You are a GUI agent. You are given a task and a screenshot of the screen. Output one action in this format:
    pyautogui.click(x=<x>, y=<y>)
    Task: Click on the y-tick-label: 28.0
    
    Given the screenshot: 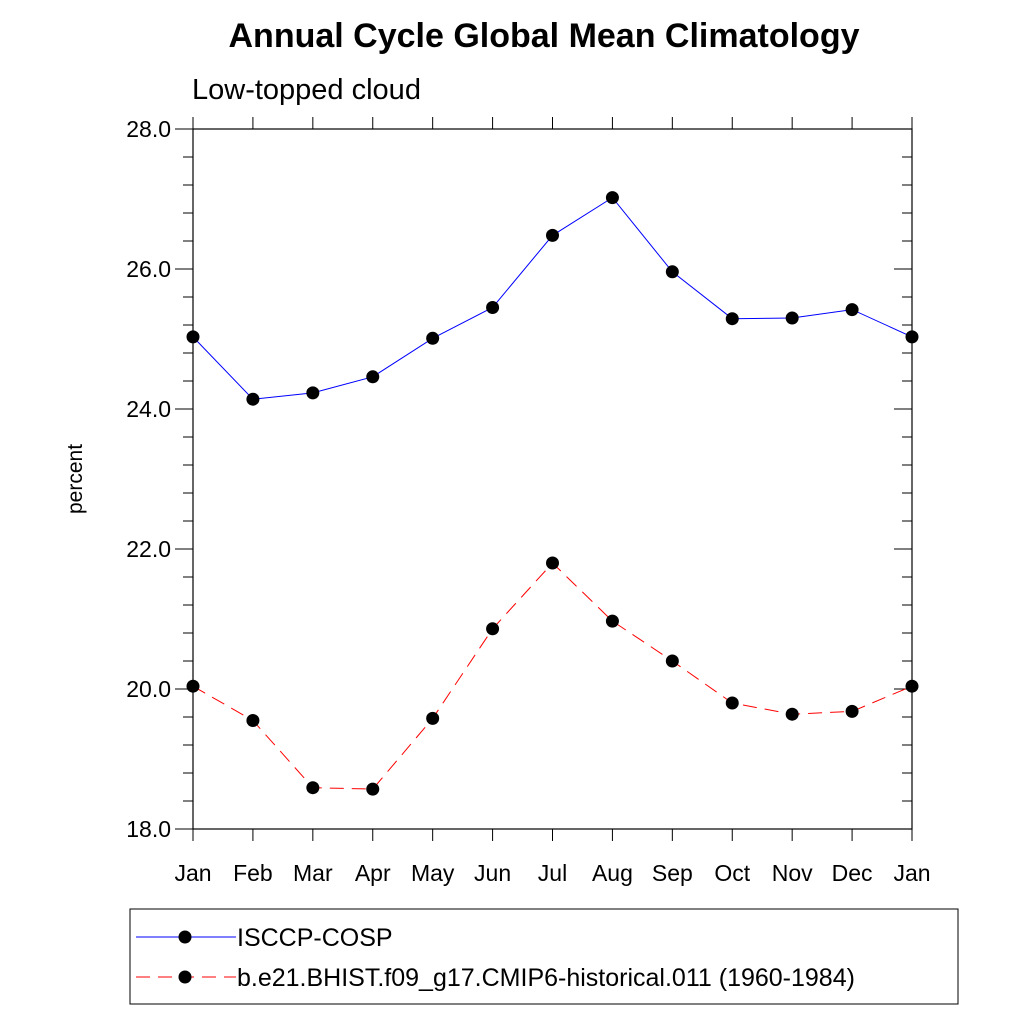 What is the action you would take?
    pyautogui.click(x=148, y=129)
    